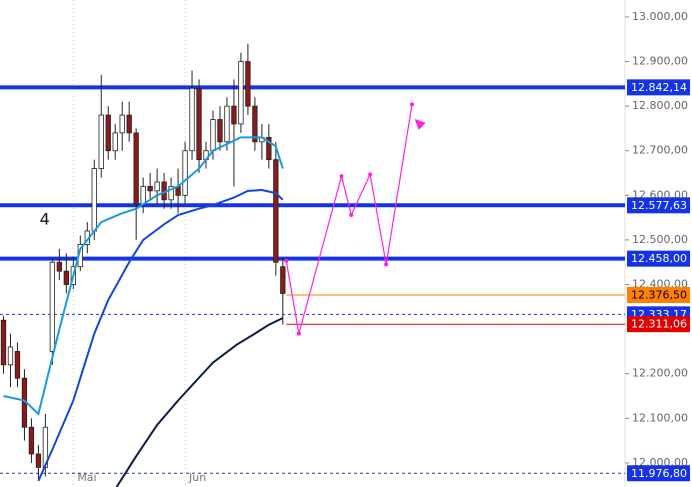  I want to click on price-label: 12.458,00, so click(659, 258).